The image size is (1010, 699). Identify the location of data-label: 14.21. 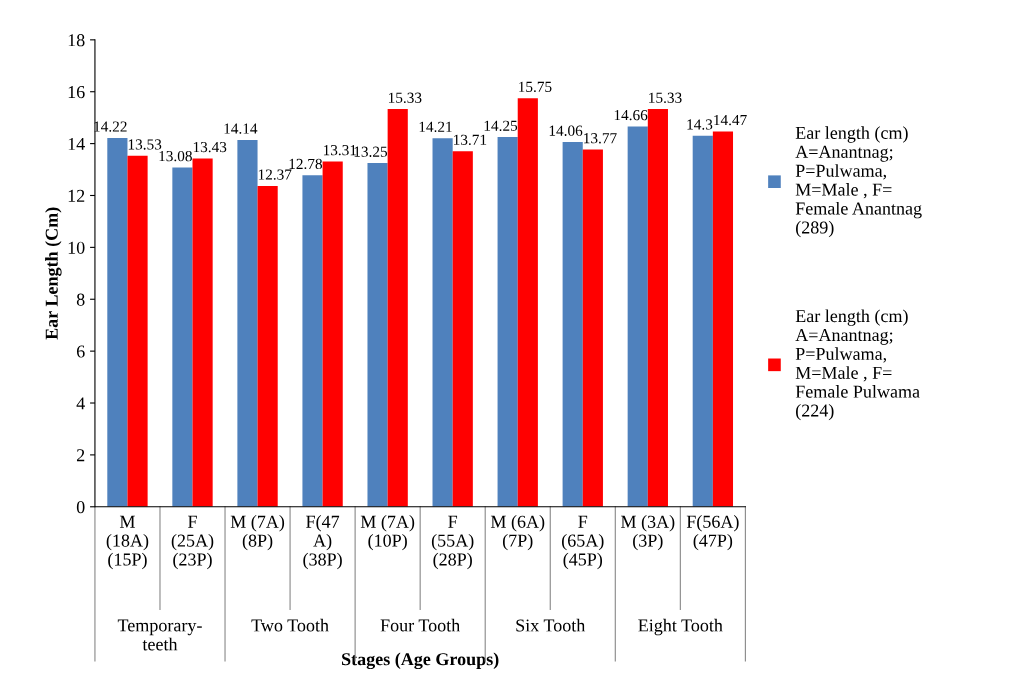
(435, 127).